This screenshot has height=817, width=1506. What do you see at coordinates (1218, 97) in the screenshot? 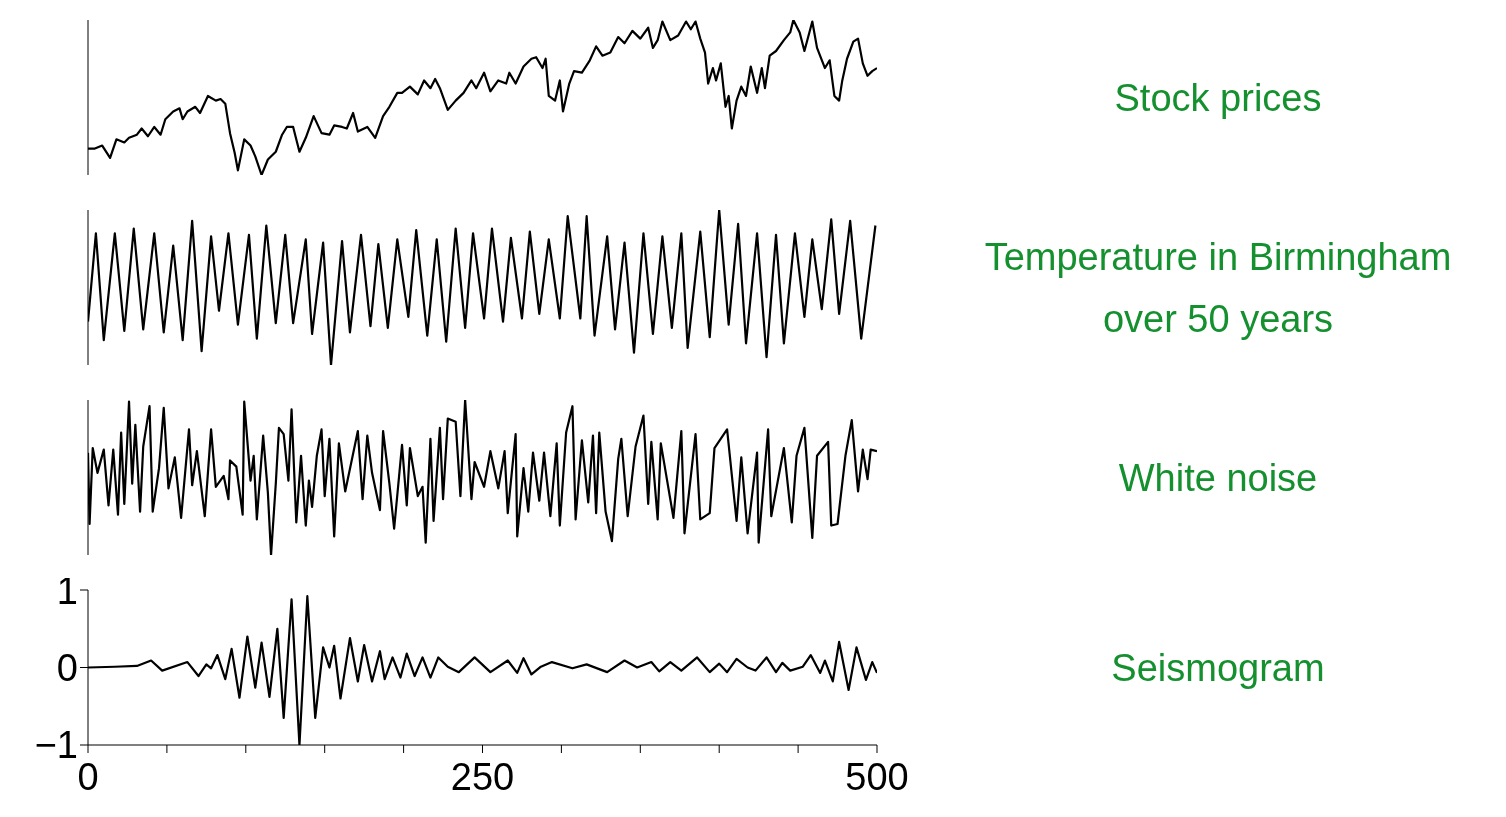
I see `text: Stock prices` at bounding box center [1218, 97].